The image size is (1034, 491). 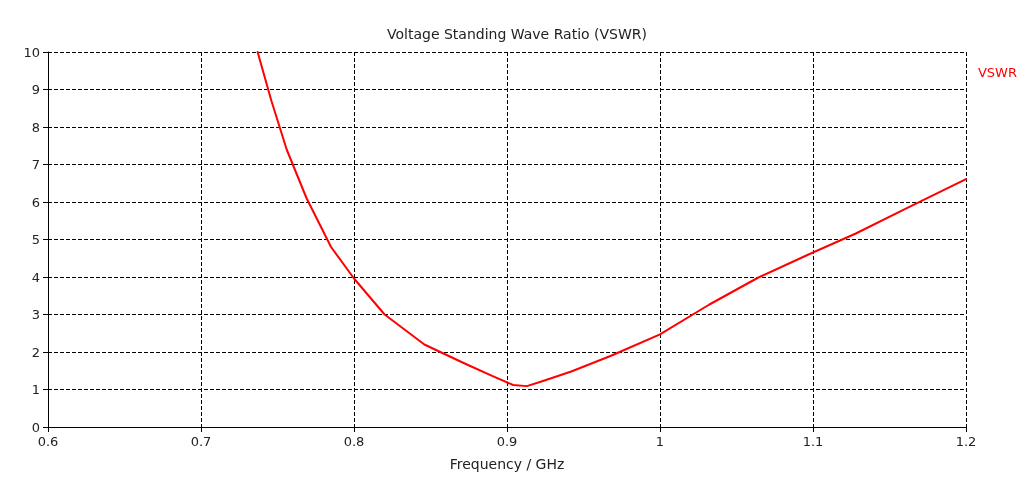 What do you see at coordinates (517, 34) in the screenshot?
I see `chart-title: Voltage Standing Wave Ratio (VSWR)` at bounding box center [517, 34].